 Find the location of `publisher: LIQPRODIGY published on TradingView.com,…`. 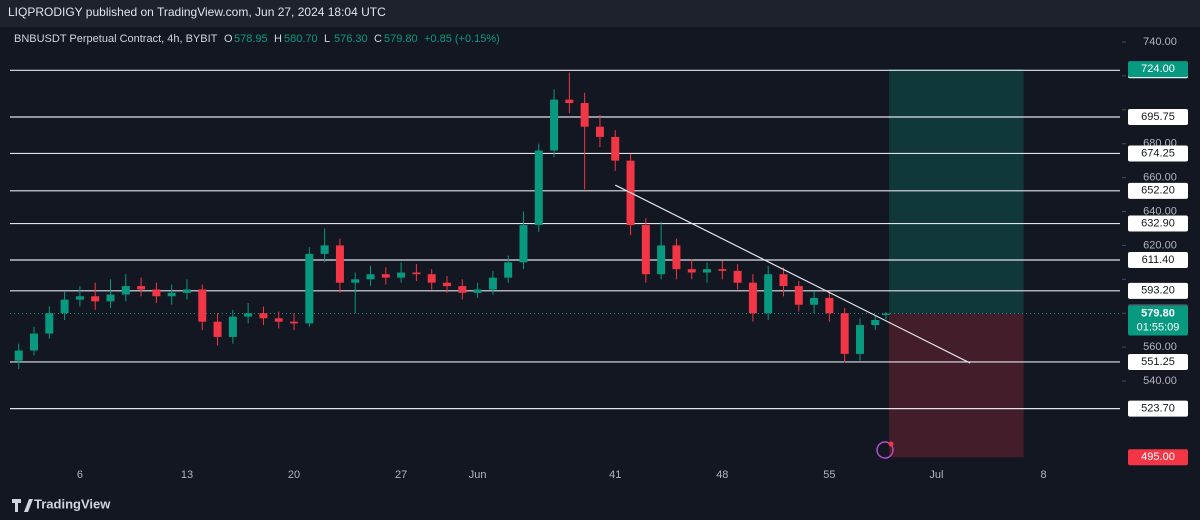

publisher: LIQPRODIGY published on TradingView.com,… is located at coordinates (197, 12).